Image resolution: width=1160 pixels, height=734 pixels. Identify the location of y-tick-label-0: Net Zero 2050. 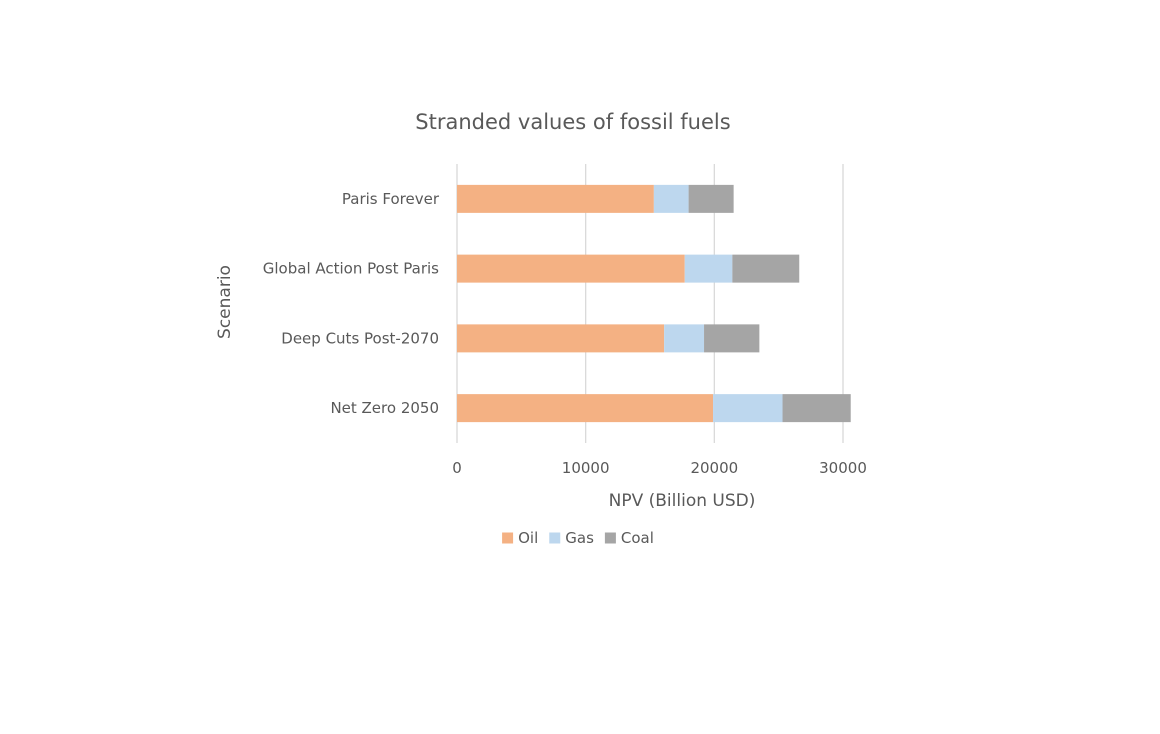
(384, 408).